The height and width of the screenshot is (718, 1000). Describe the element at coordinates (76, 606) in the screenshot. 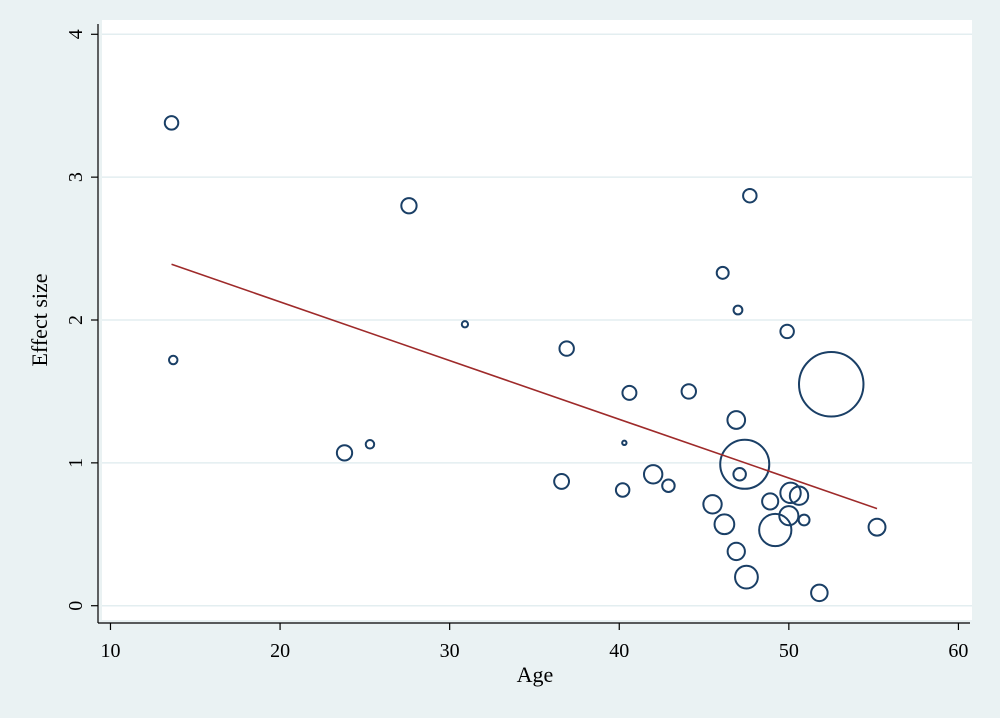

I see `y-tick-label-0: 0` at that location.